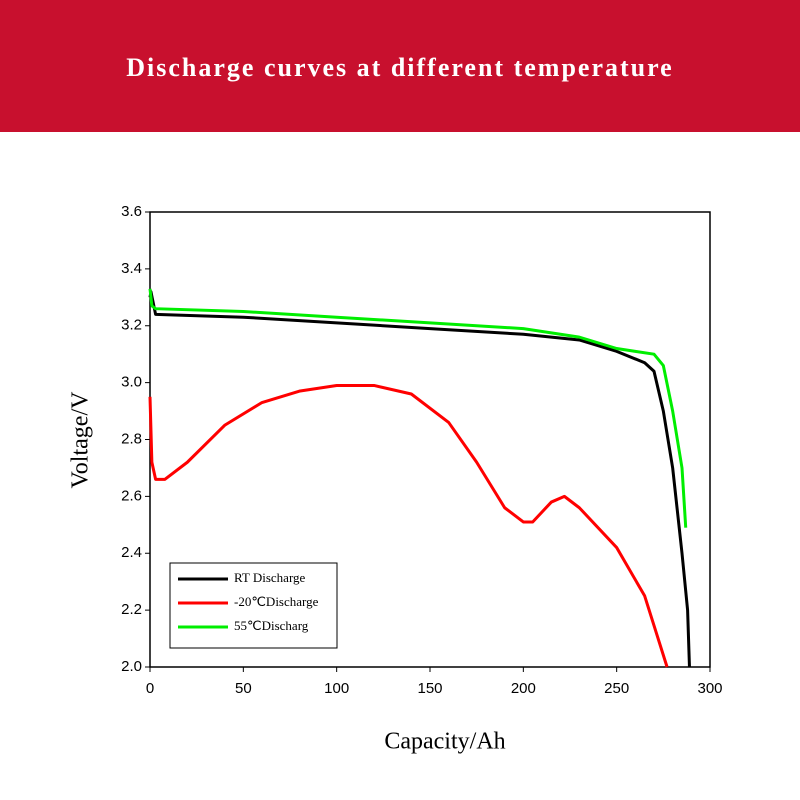  I want to click on legend-label: -20℃Discharge, so click(276, 601).